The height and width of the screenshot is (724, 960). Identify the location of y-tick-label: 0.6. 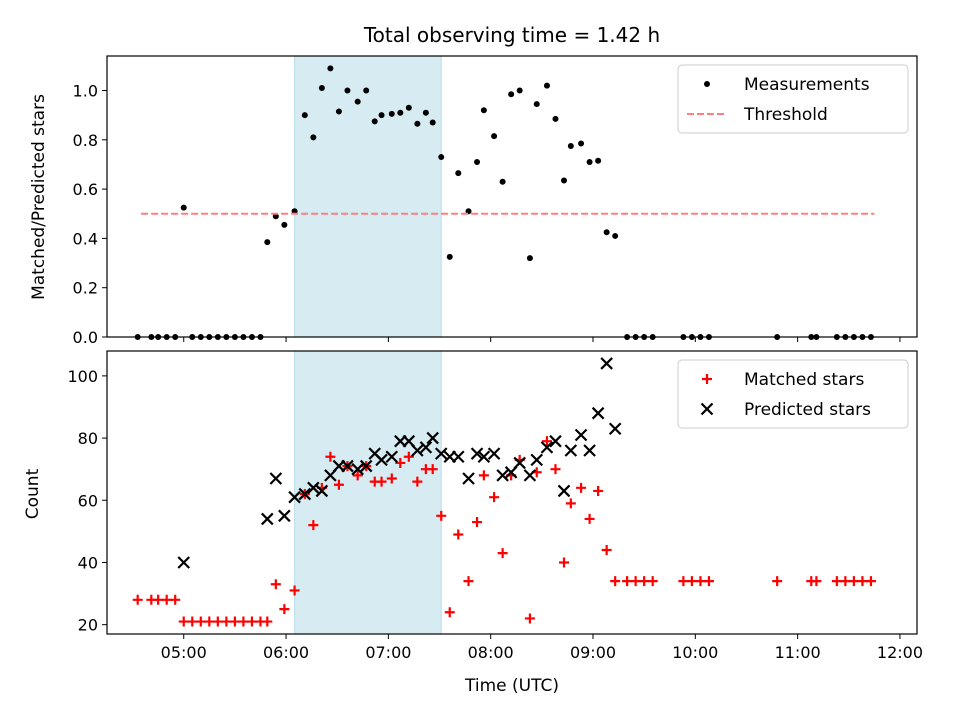
(85, 189).